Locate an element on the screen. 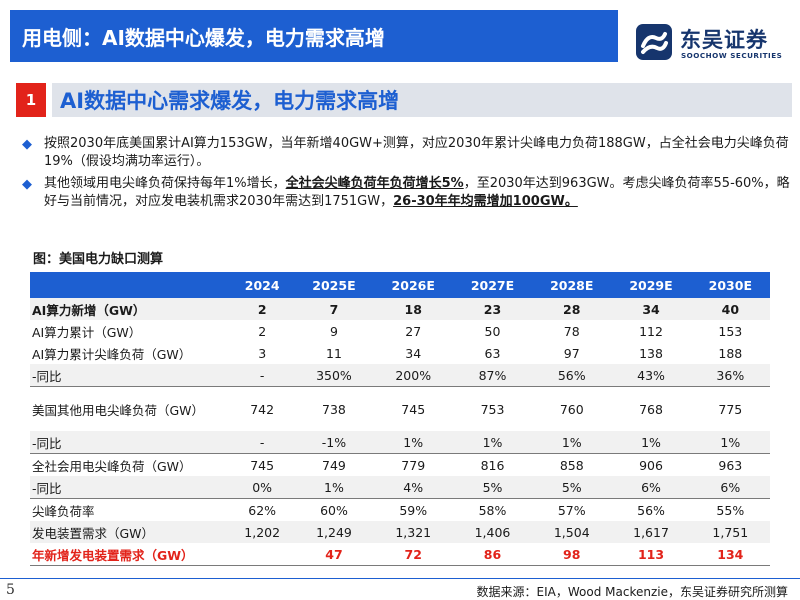 Image resolution: width=800 pixels, height=600 pixels. table-cell: 1,751 is located at coordinates (730, 532).